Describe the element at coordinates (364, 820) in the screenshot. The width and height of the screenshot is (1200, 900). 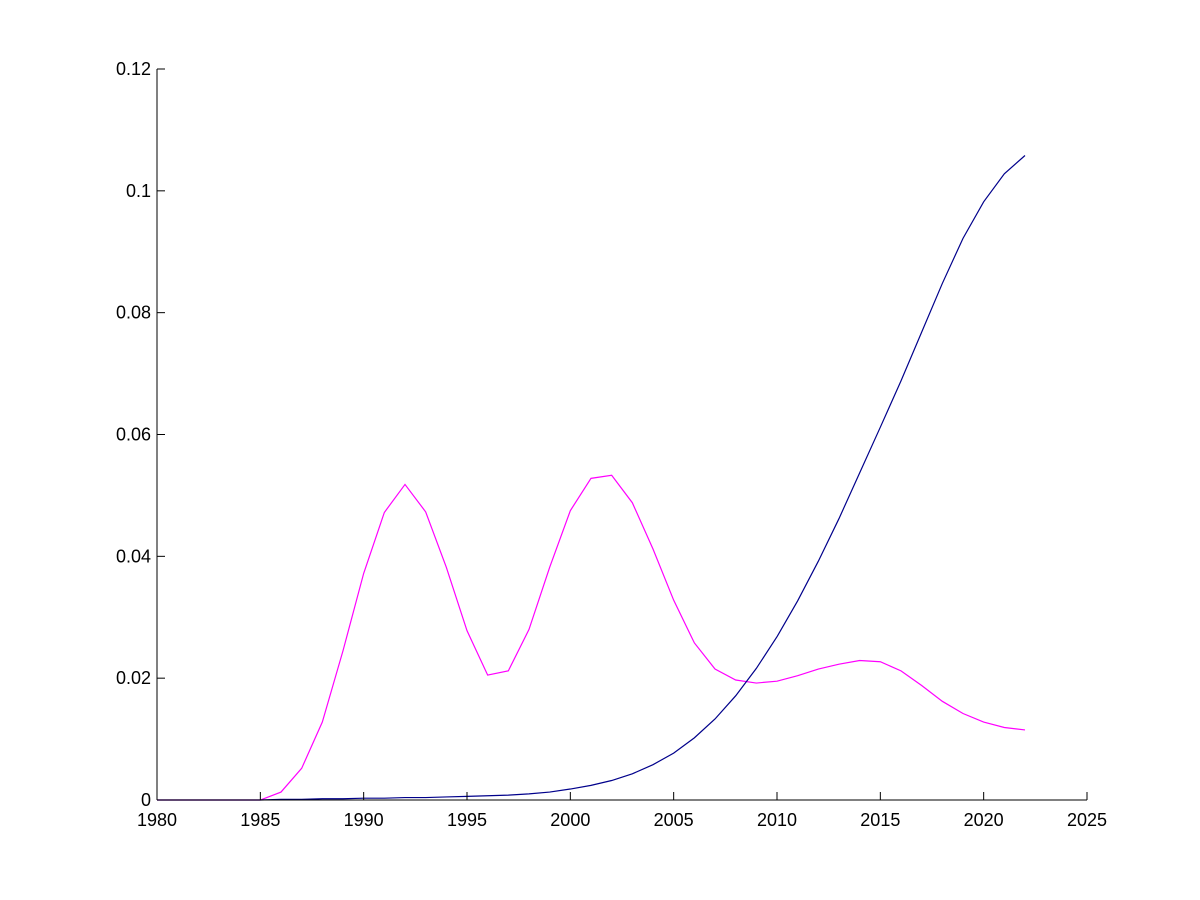
I see `x-tick-label: 1990` at that location.